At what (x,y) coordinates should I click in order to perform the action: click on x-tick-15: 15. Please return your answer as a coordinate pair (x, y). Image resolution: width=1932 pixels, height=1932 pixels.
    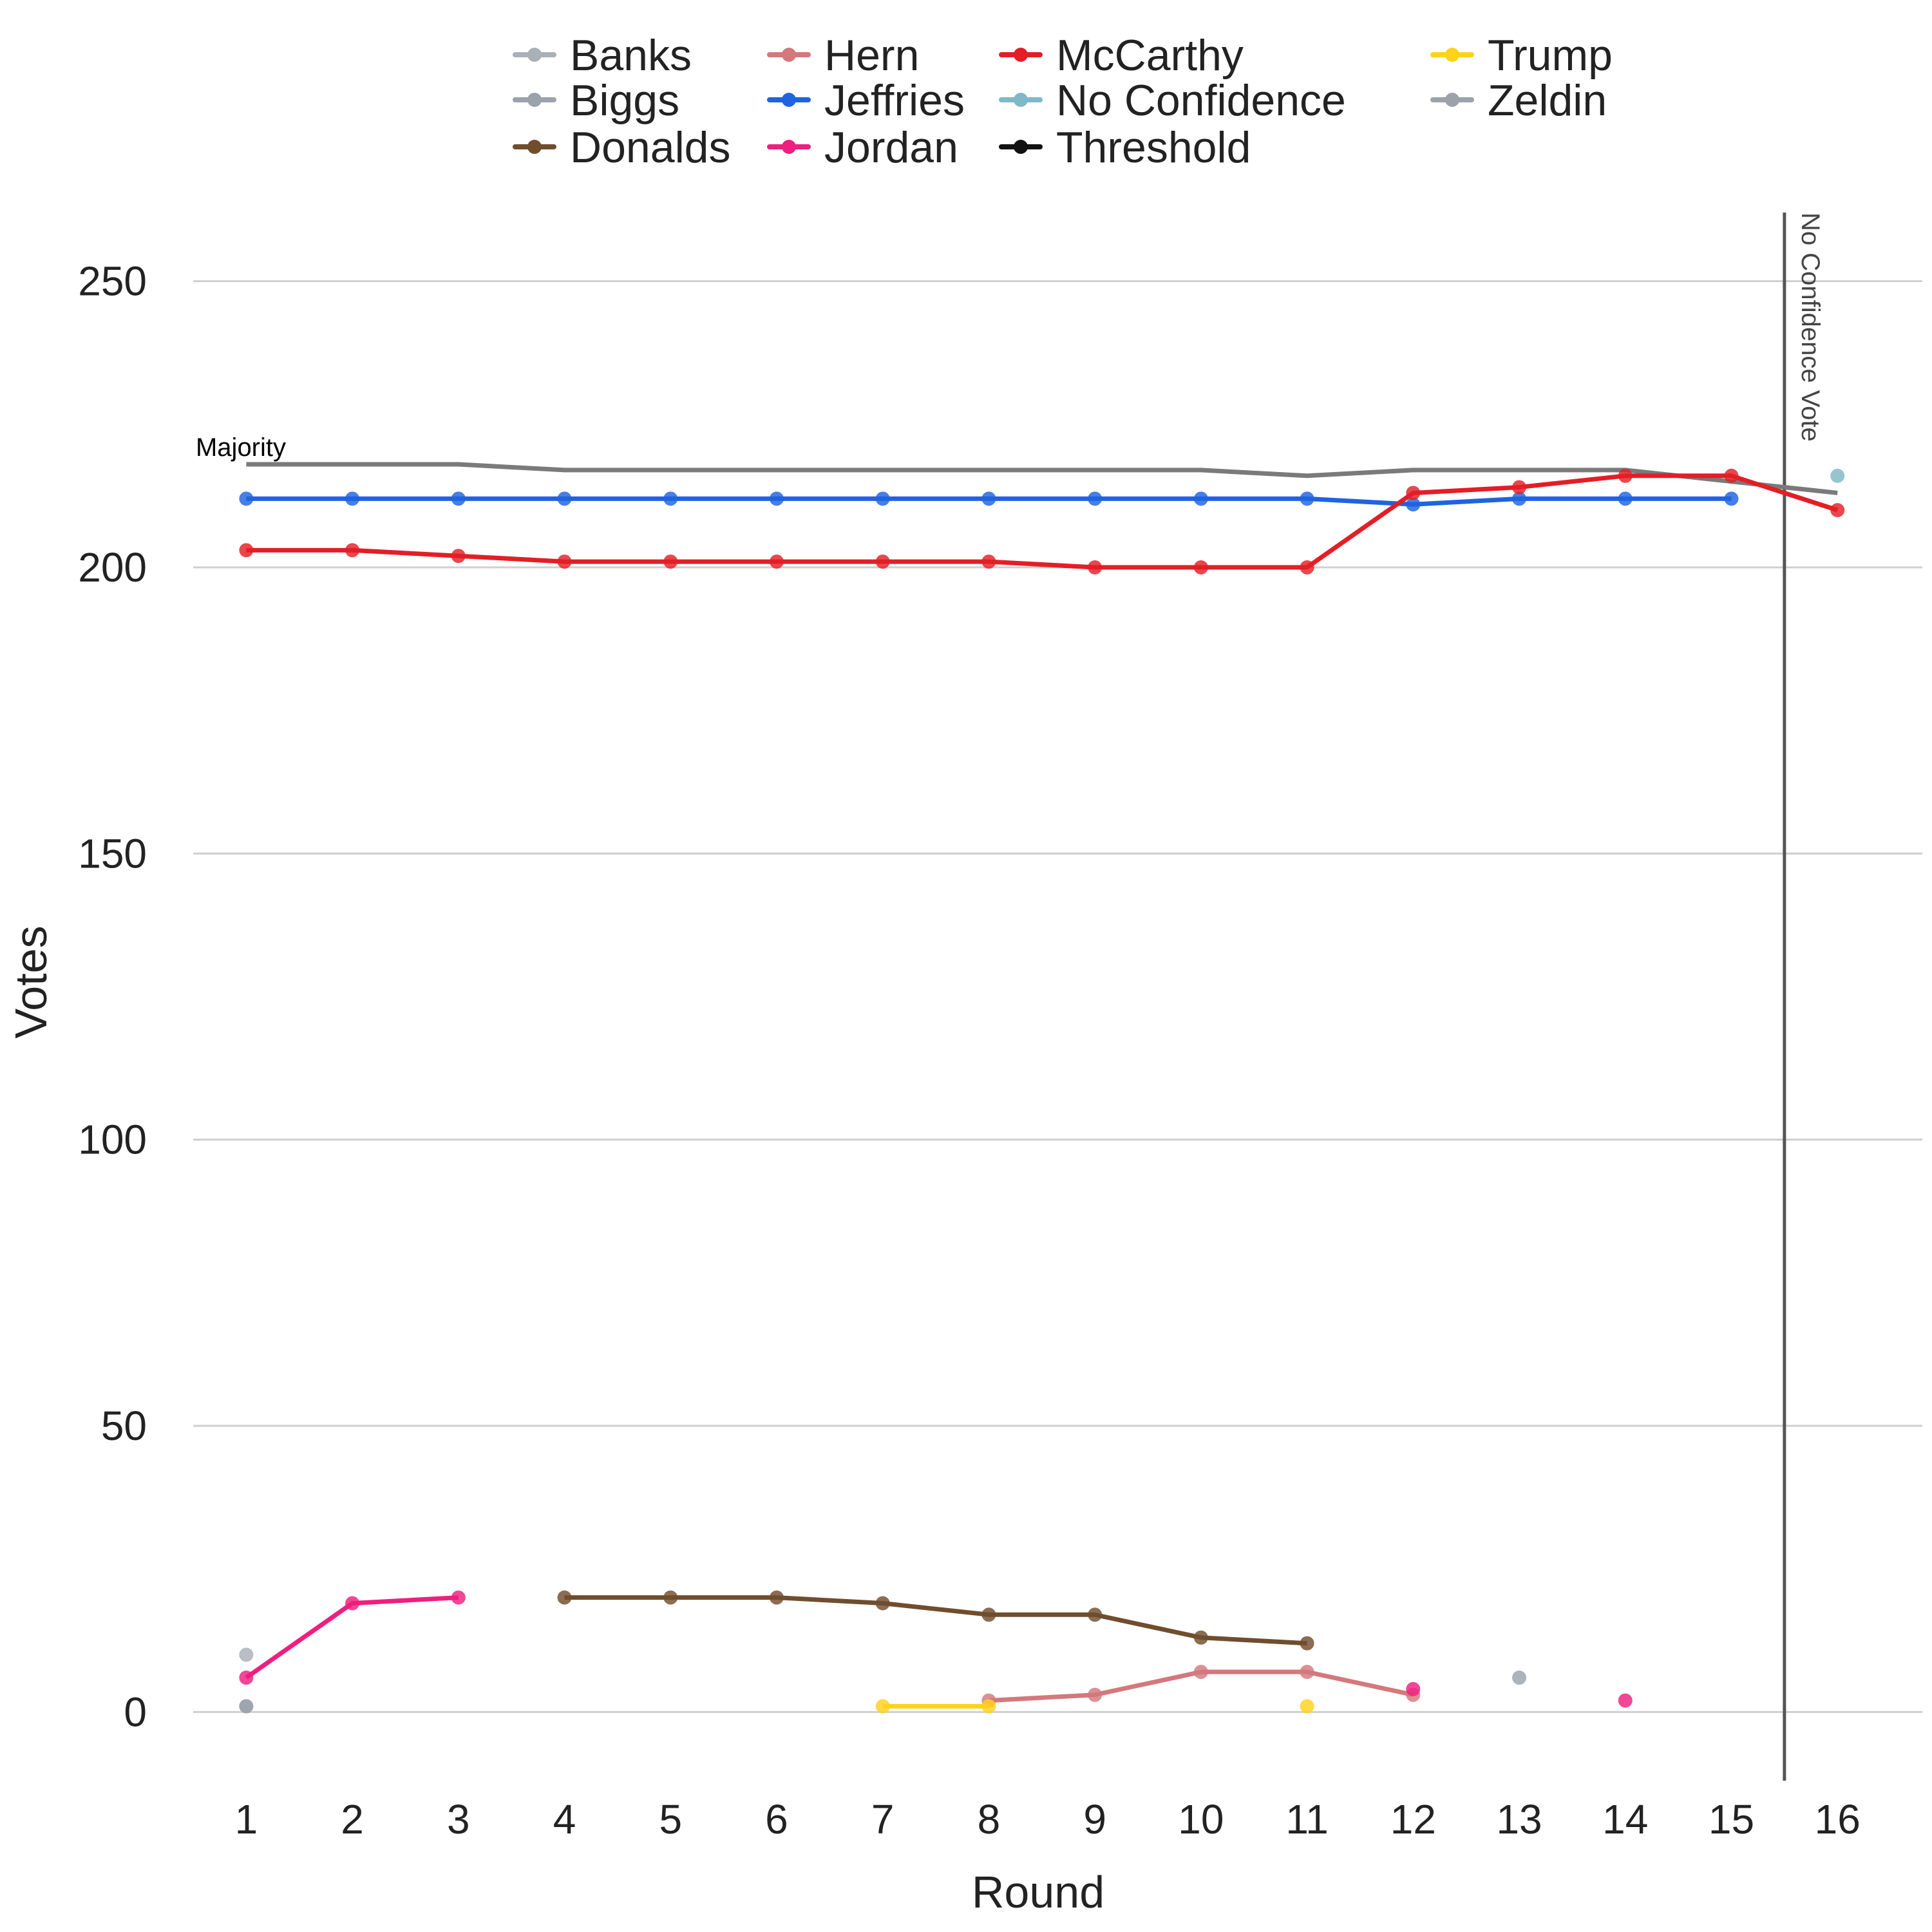
    Looking at the image, I should click on (1731, 1819).